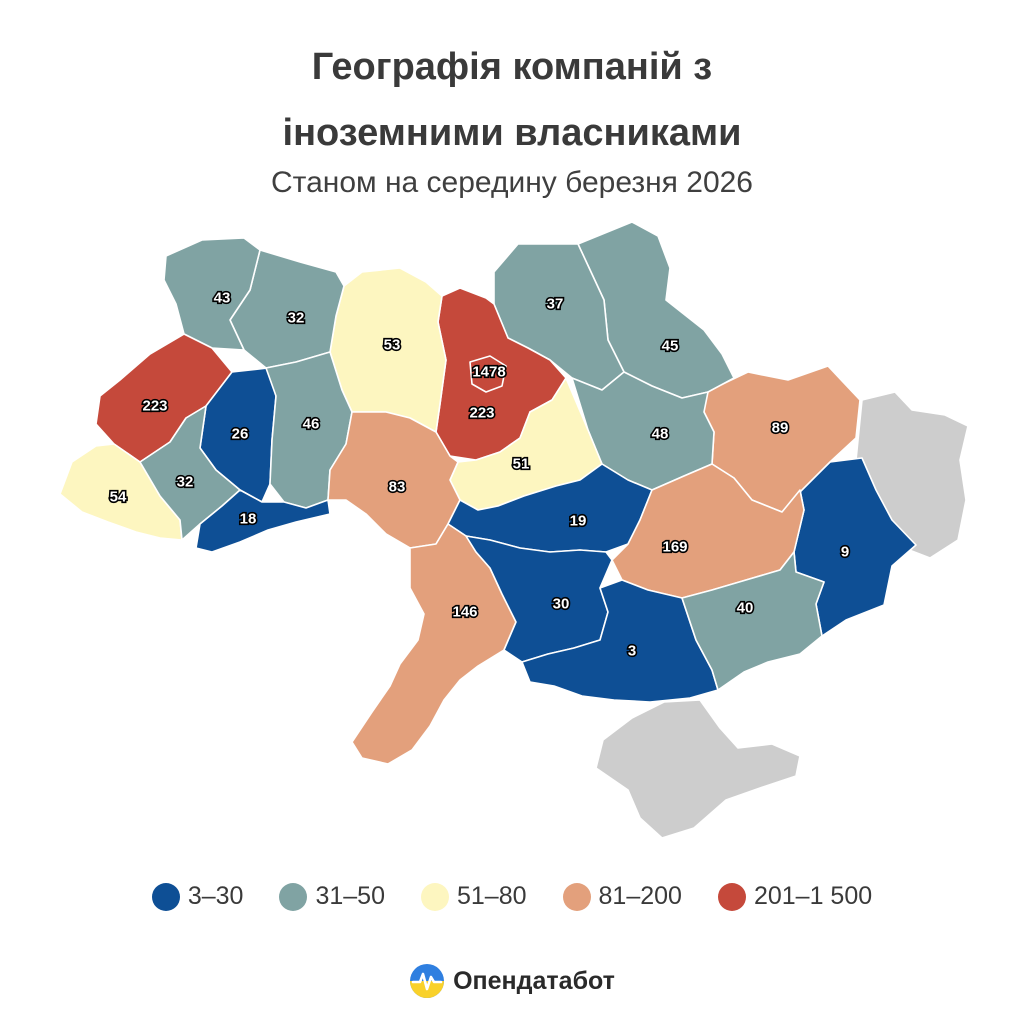 This screenshot has width=1024, height=1024. I want to click on legend-item: 81–200, so click(622, 896).